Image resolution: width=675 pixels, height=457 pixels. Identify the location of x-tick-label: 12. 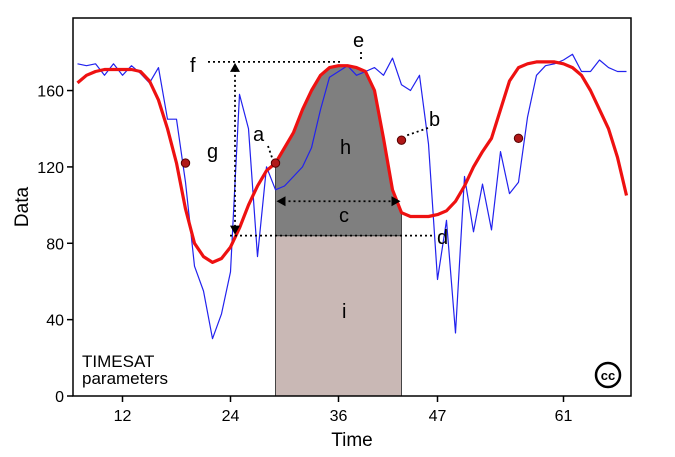
(123, 416).